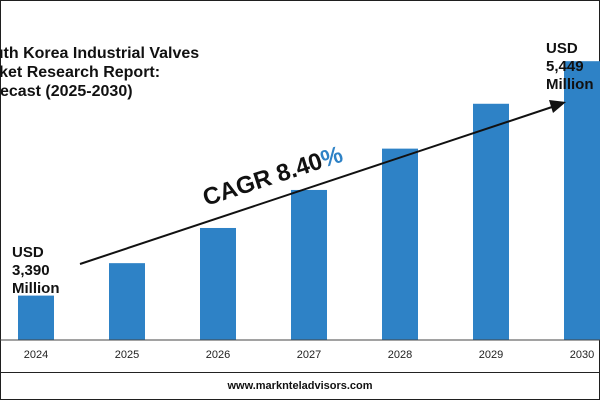 The image size is (600, 400). I want to click on footer-url: www.marknteladvisors.com, so click(300, 386).